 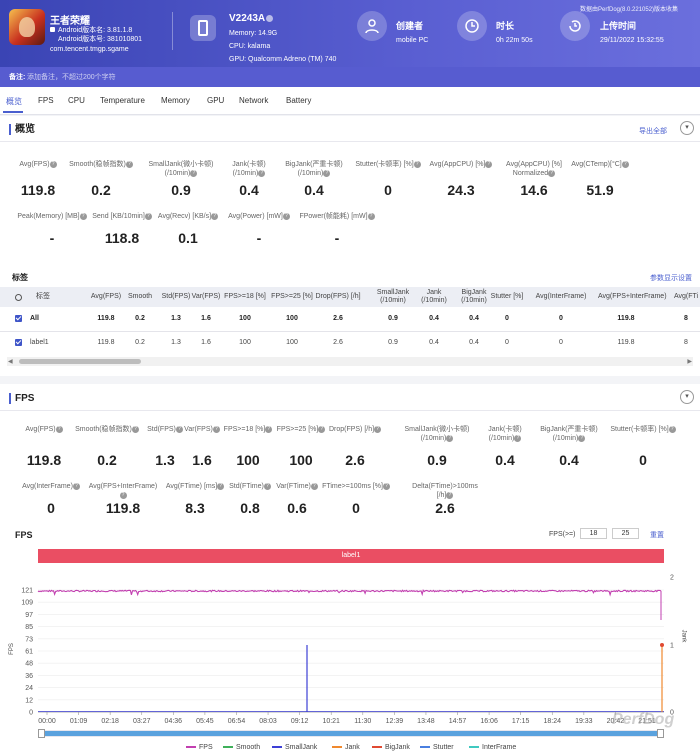 I want to click on table-cell: 0.9, so click(x=393, y=342).